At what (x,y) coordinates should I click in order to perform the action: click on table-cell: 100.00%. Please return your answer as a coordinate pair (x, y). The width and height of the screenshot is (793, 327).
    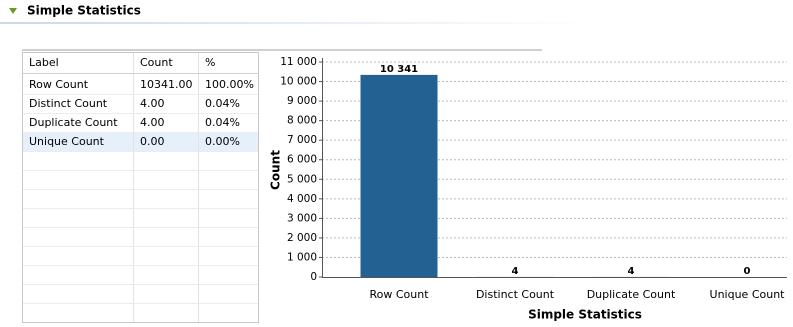
    Looking at the image, I should click on (229, 84).